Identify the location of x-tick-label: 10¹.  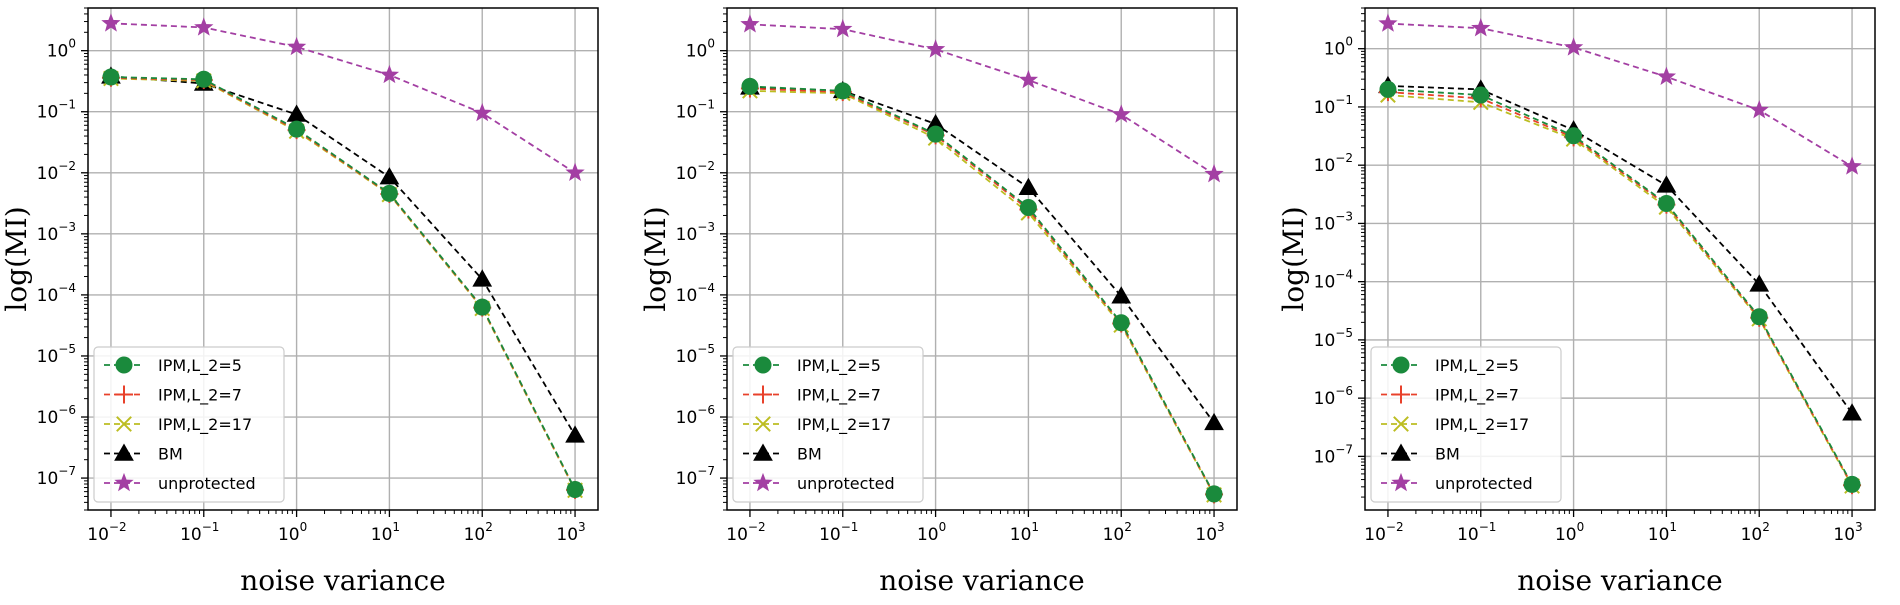
(1024, 532).